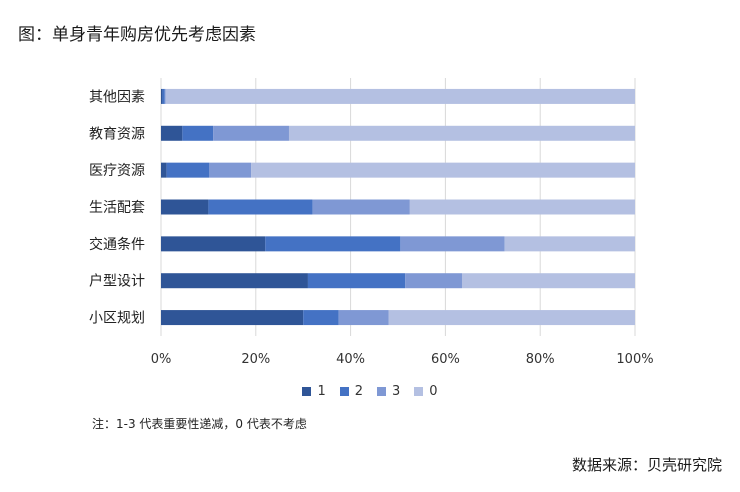 This screenshot has height=492, width=740. Describe the element at coordinates (358, 391) in the screenshot. I see `legend-label: 2` at that location.